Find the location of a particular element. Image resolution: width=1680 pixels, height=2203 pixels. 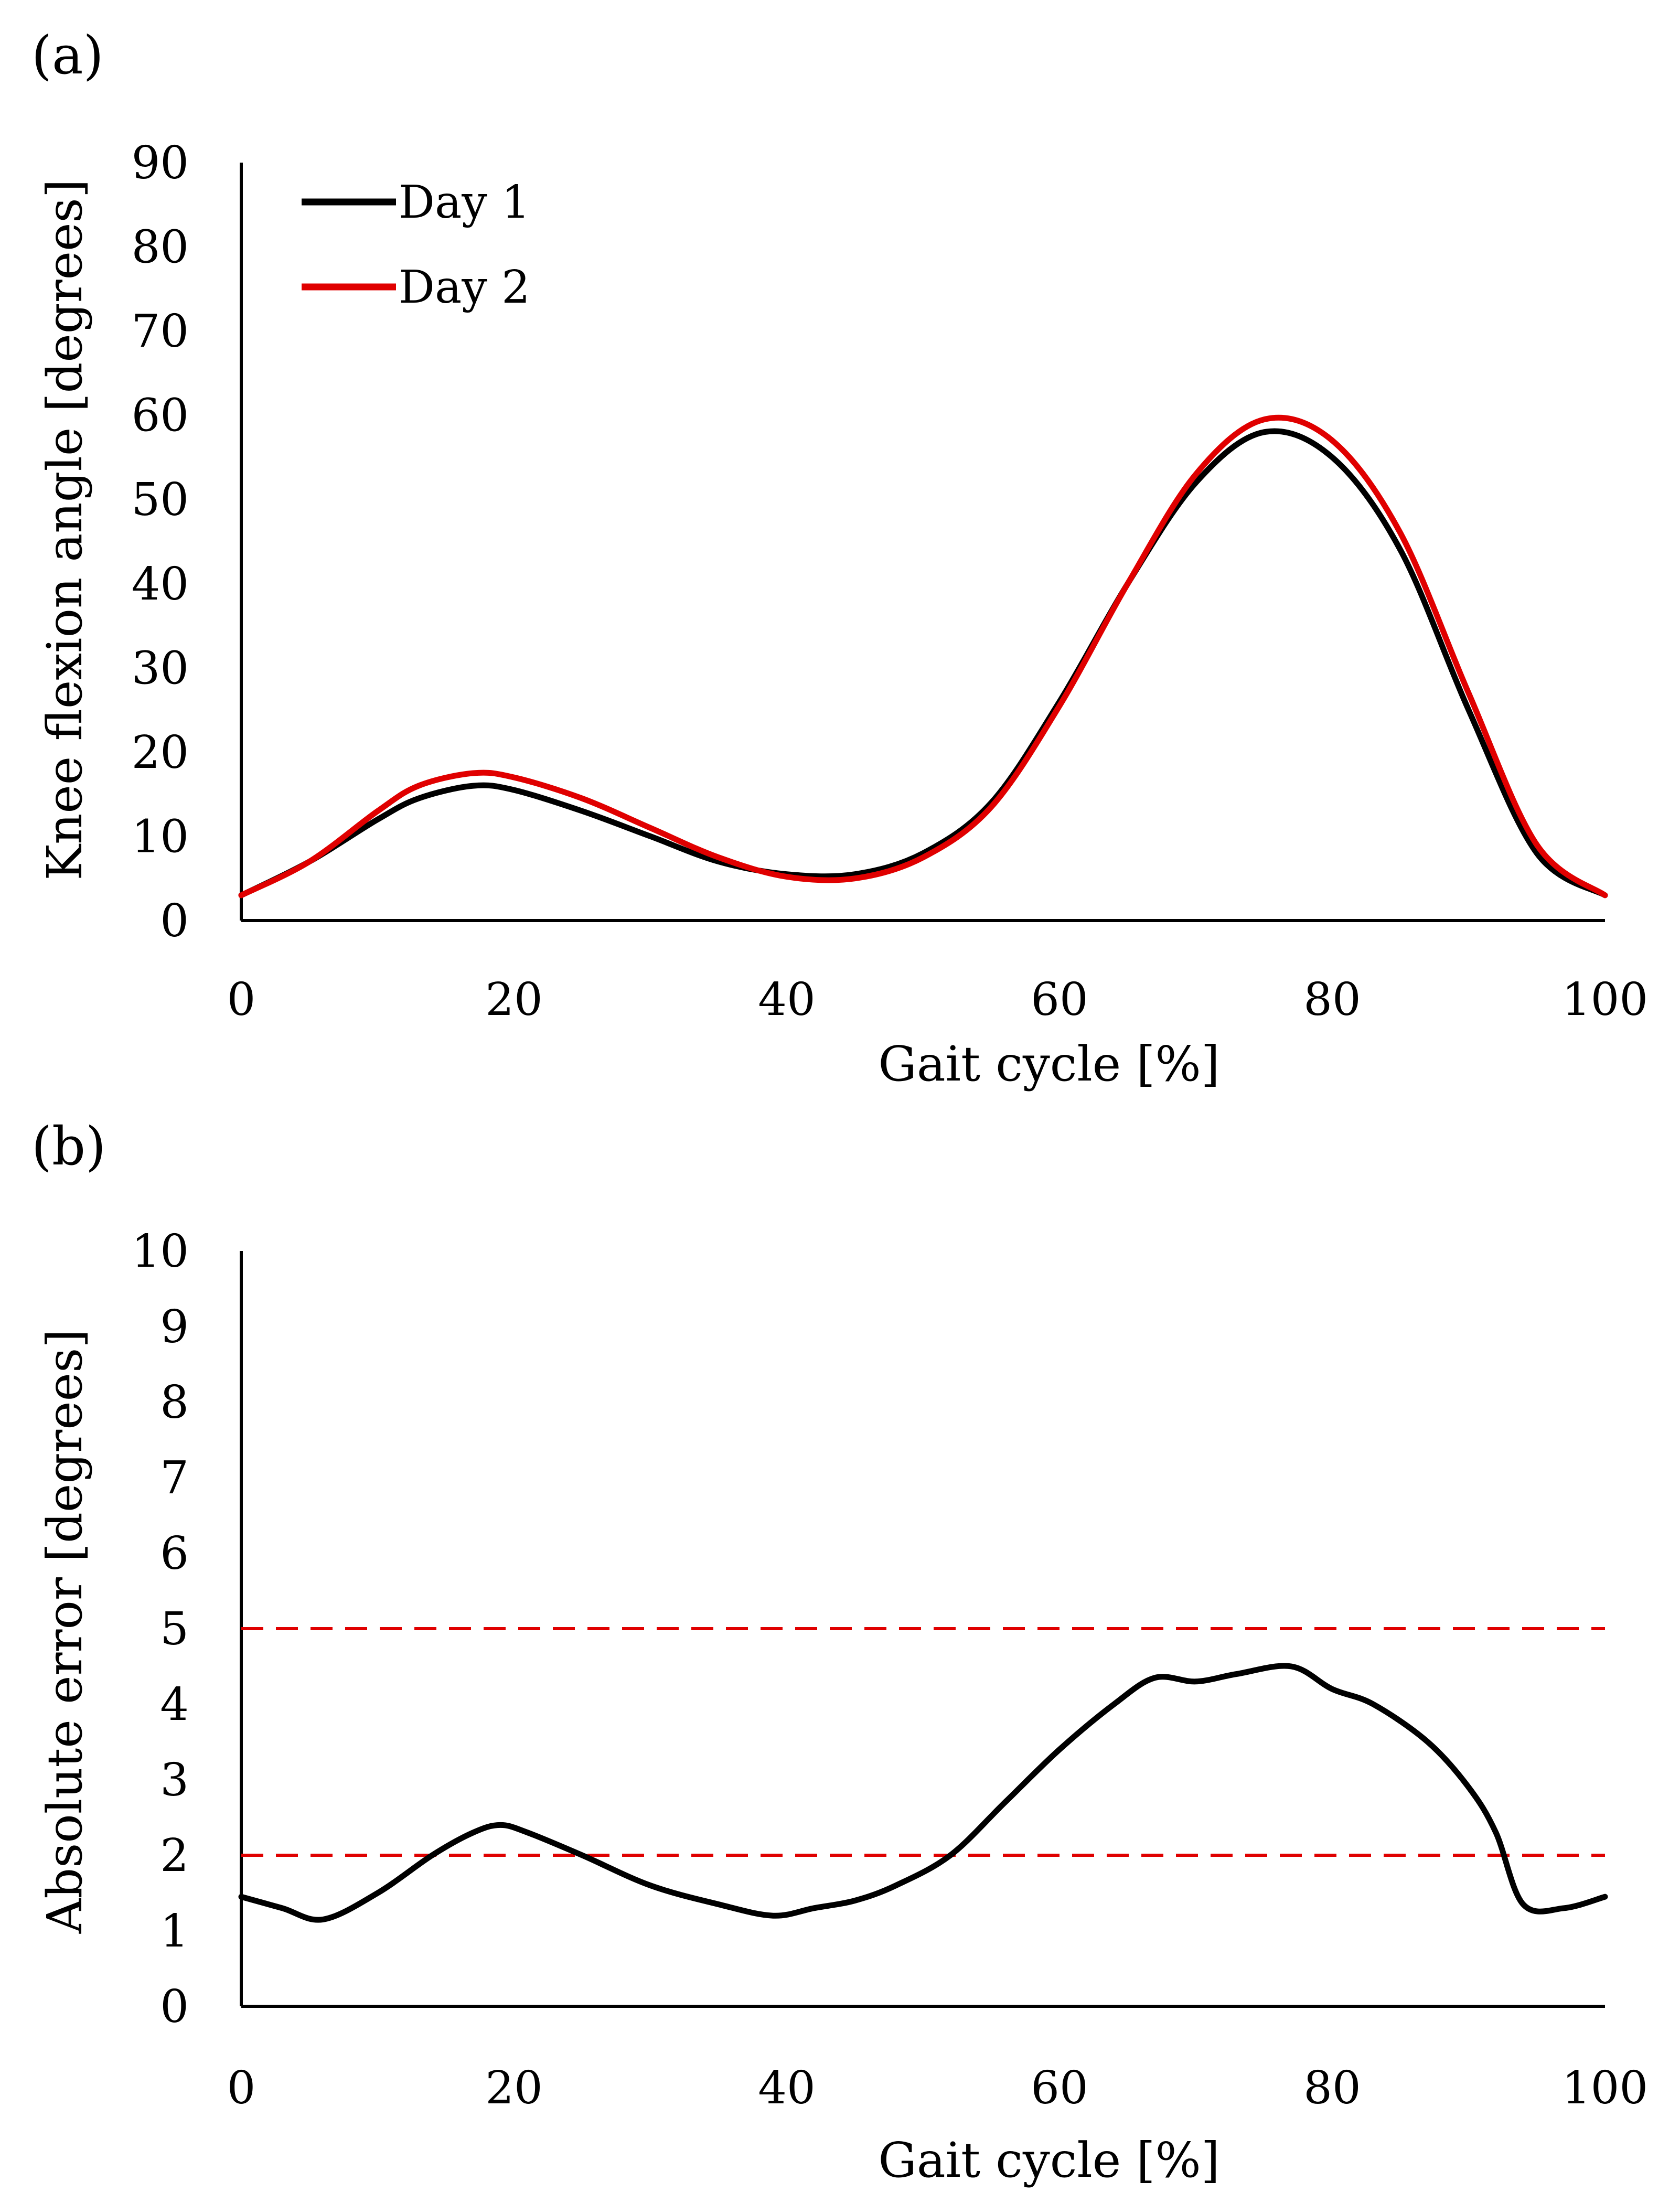

y-tick-label: 80 is located at coordinates (161, 247).